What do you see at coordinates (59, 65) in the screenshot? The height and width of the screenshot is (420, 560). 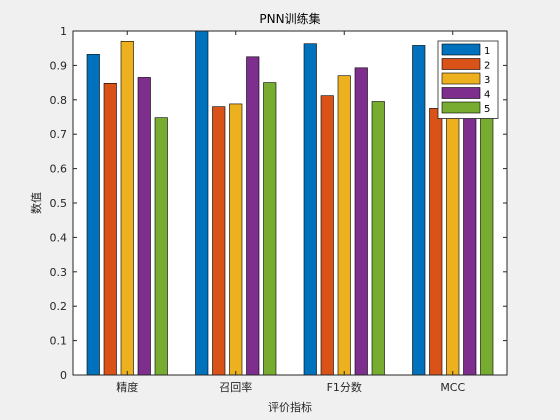 I see `y-tick-label: 0.9` at bounding box center [59, 65].